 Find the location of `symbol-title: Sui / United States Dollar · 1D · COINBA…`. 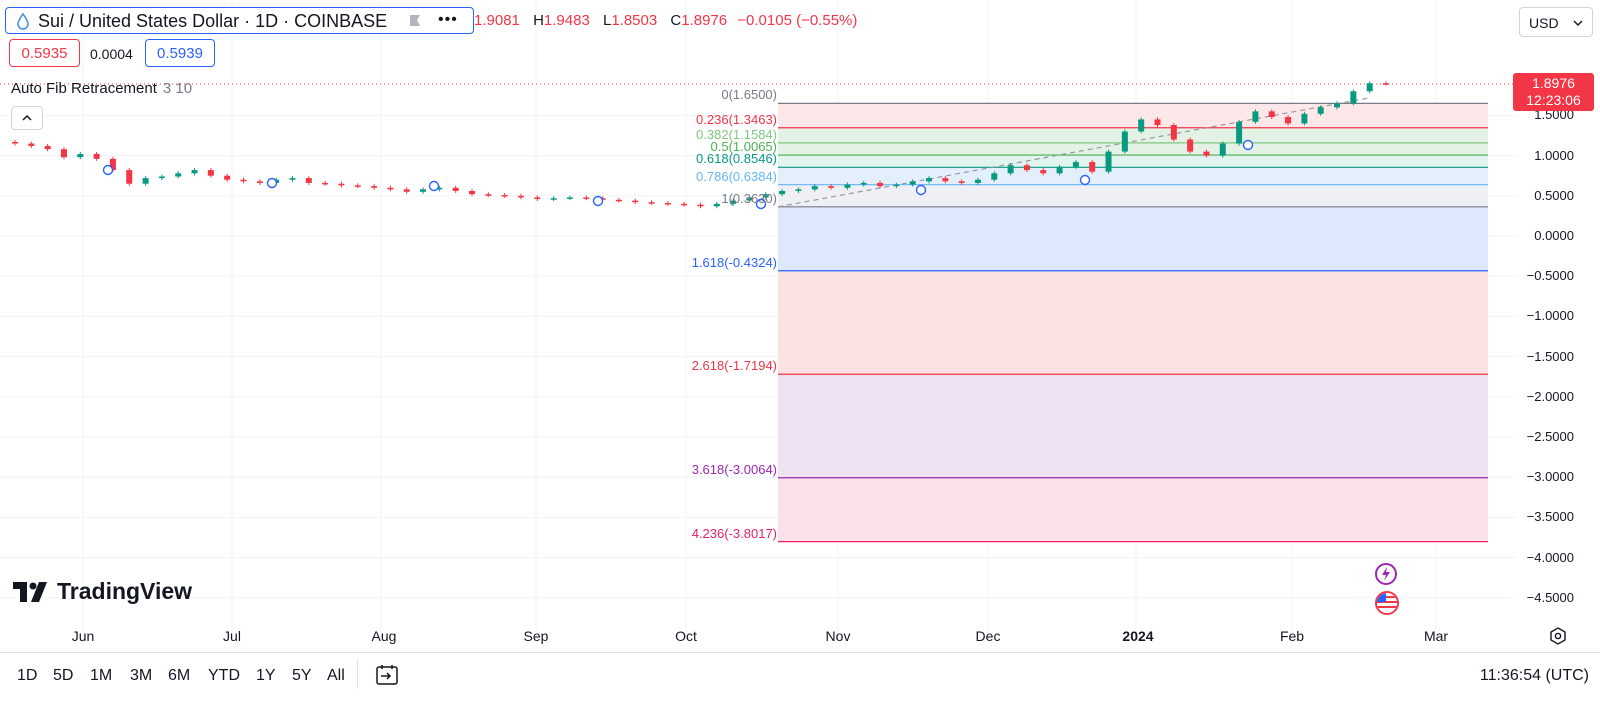

symbol-title: Sui / United States Dollar · 1D · COINBA… is located at coordinates (213, 21).